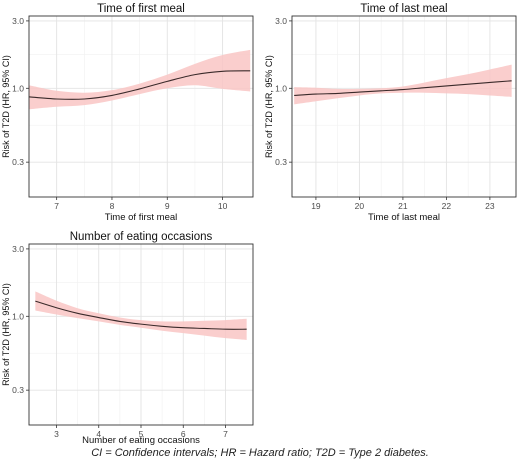 The image size is (520, 466). What do you see at coordinates (141, 9) in the screenshot?
I see `chart-title: Time of first meal` at bounding box center [141, 9].